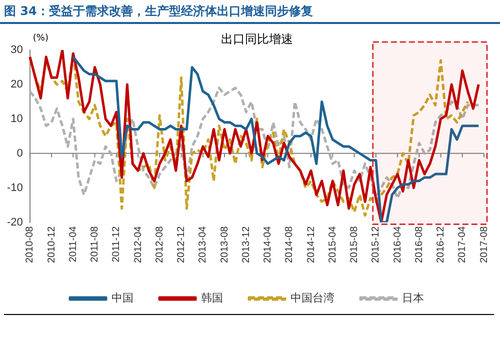 The height and width of the screenshot is (341, 500). What do you see at coordinates (256, 39) in the screenshot?
I see `chart-subtitle: 出口同比增速` at bounding box center [256, 39].